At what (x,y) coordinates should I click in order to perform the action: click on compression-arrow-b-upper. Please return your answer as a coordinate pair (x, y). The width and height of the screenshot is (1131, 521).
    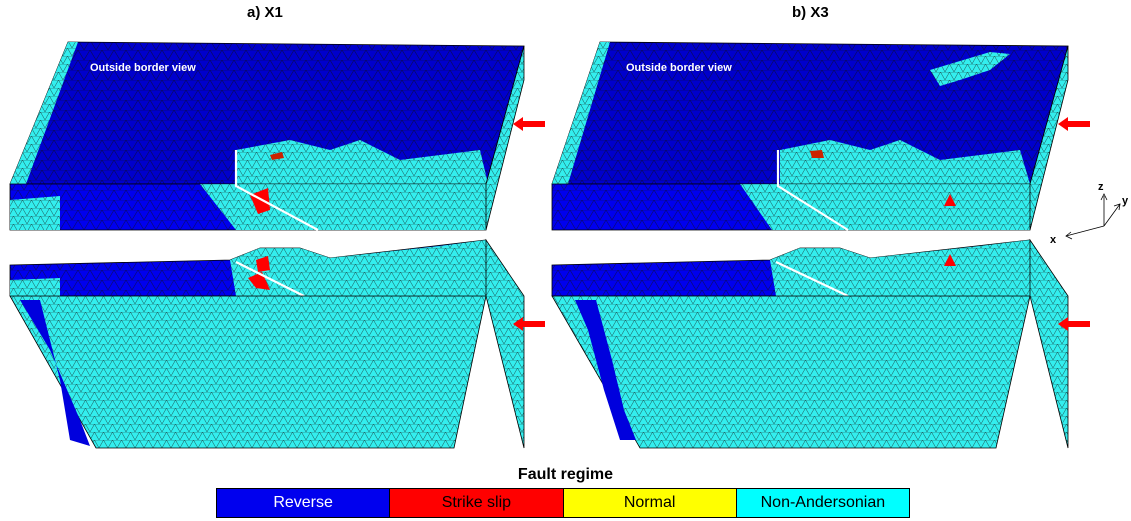
    Looking at the image, I should click on (1074, 124).